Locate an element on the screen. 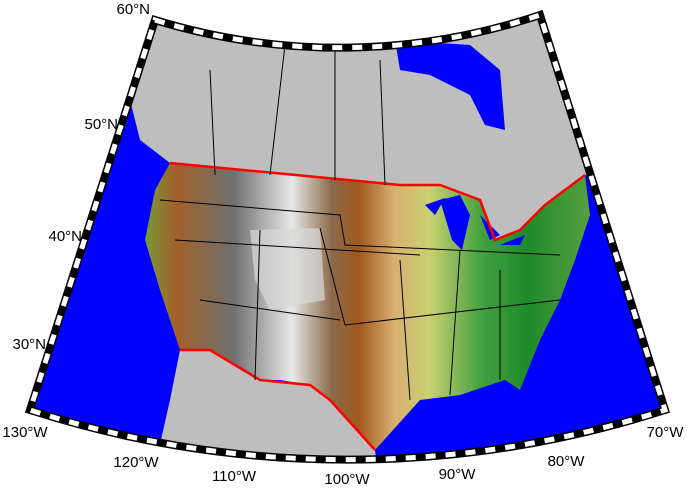 Image resolution: width=690 pixels, height=488 pixels. lon-label: 120°W is located at coordinates (136, 462).